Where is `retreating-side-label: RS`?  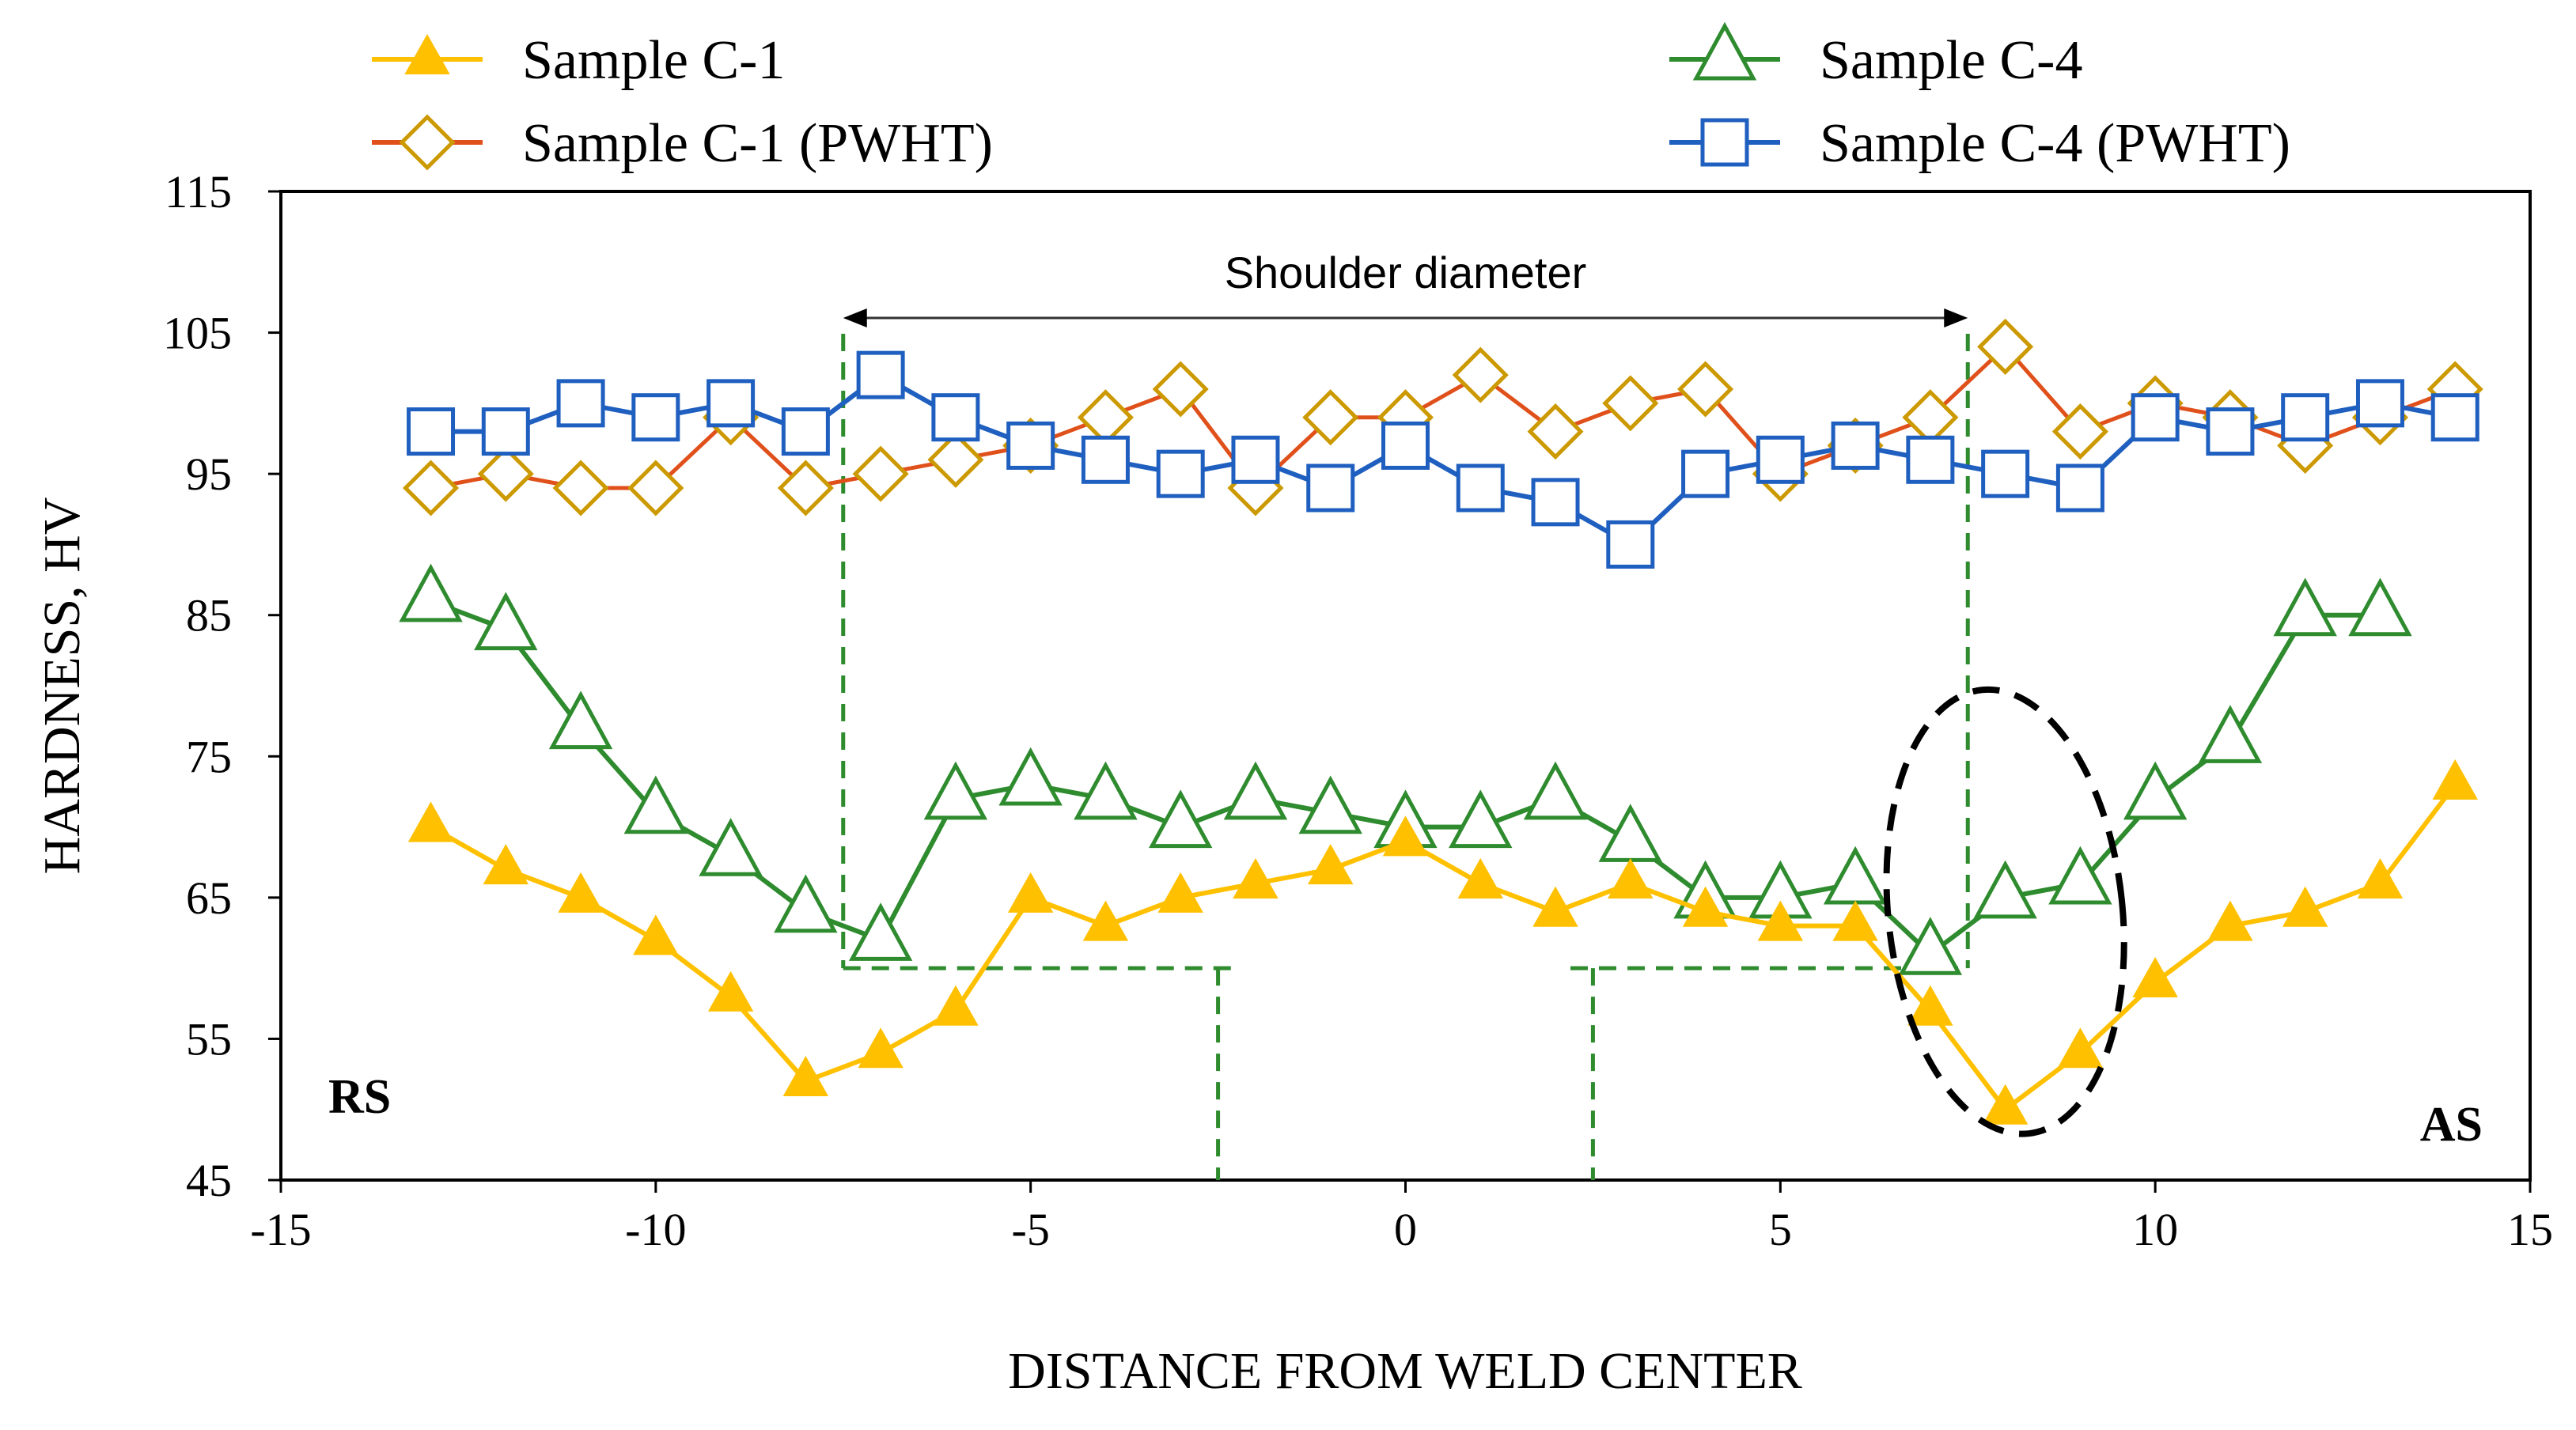
retreating-side-label: RS is located at coordinates (359, 1097).